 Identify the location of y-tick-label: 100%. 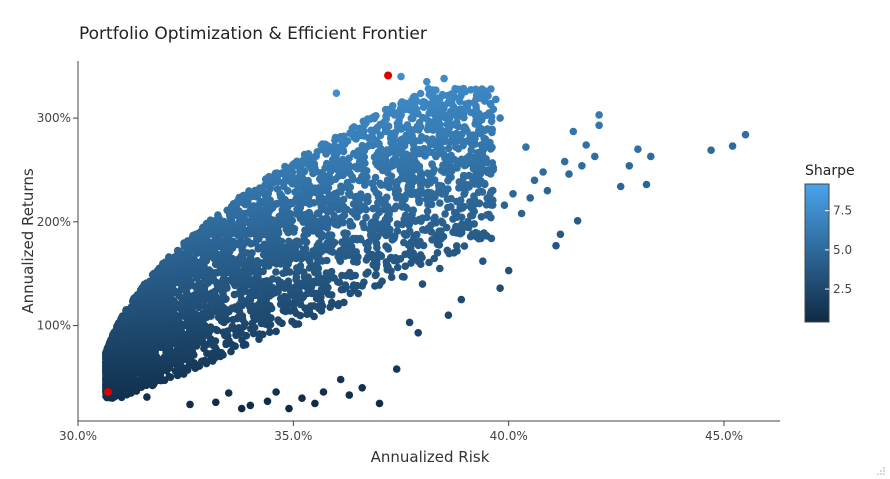
(54, 326).